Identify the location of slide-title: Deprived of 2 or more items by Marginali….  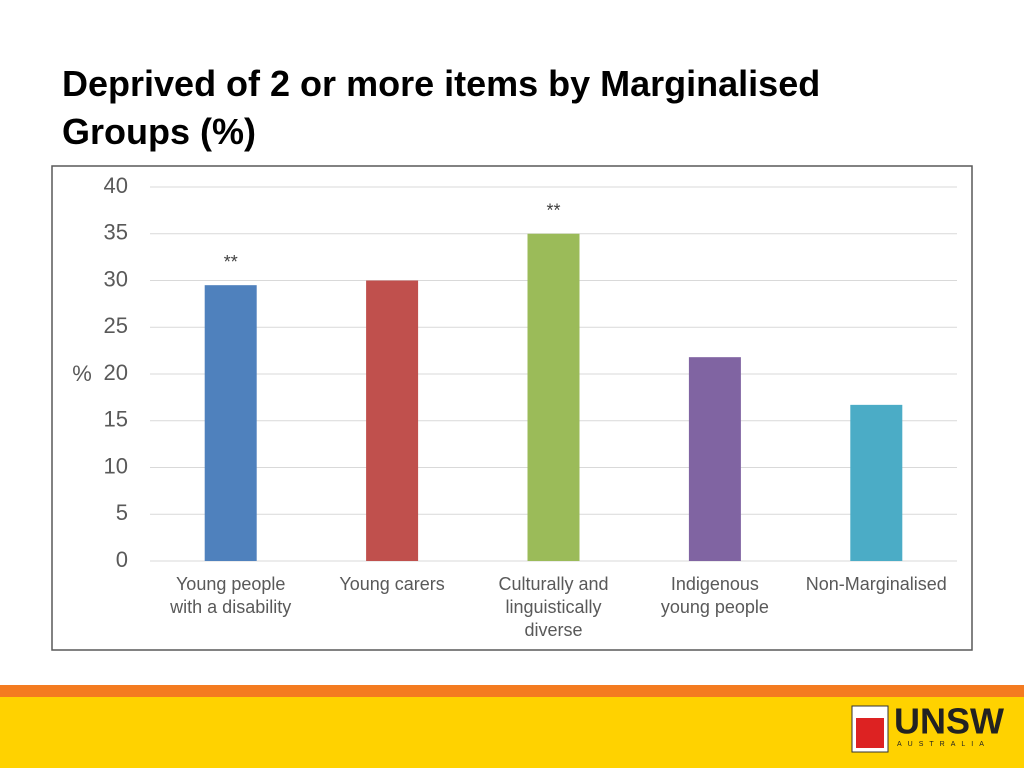
(441, 107).